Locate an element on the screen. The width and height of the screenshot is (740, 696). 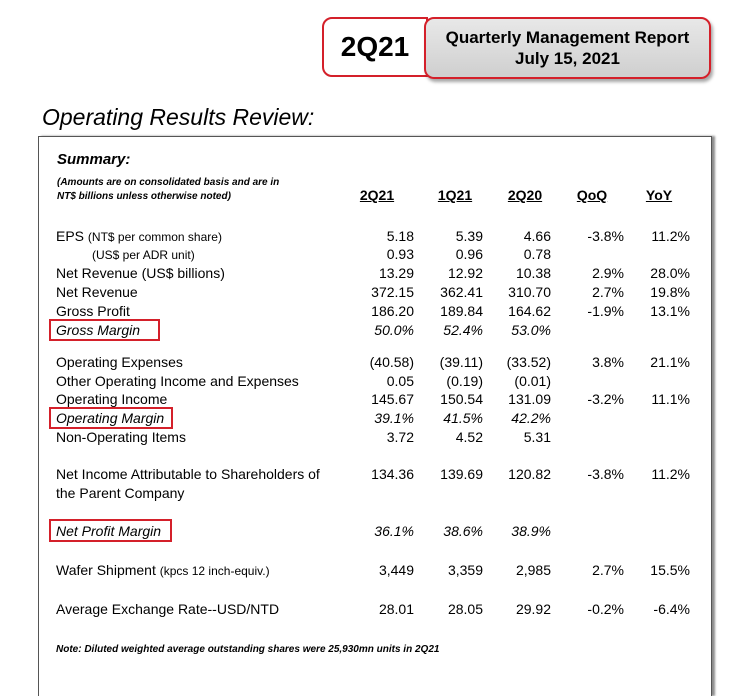
quarter-badge: 2Q21 is located at coordinates (375, 47).